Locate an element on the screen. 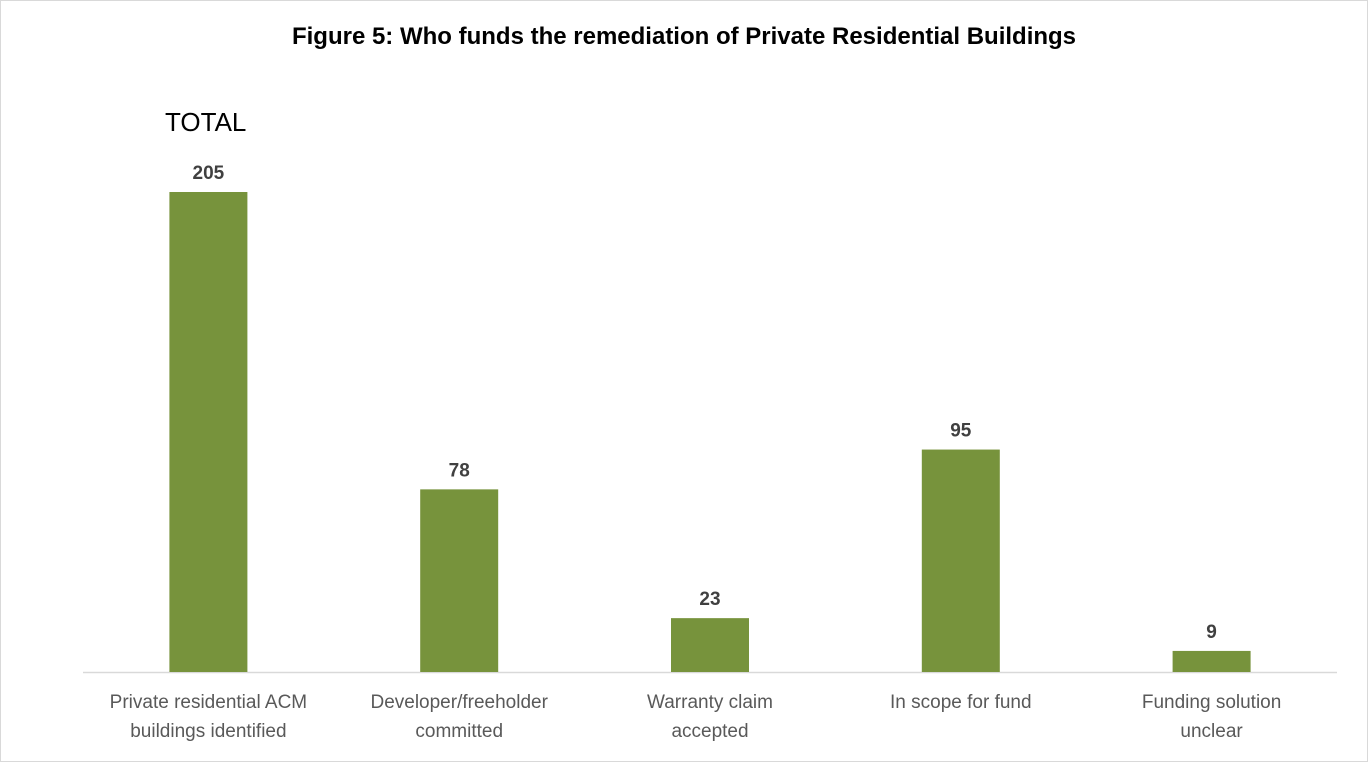 The height and width of the screenshot is (762, 1368). data-label: 205 is located at coordinates (209, 173).